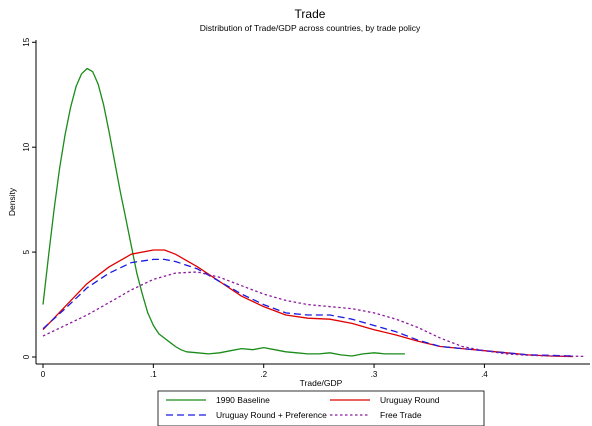  I want to click on x-axis-label: Trade/GDP, so click(321, 383).